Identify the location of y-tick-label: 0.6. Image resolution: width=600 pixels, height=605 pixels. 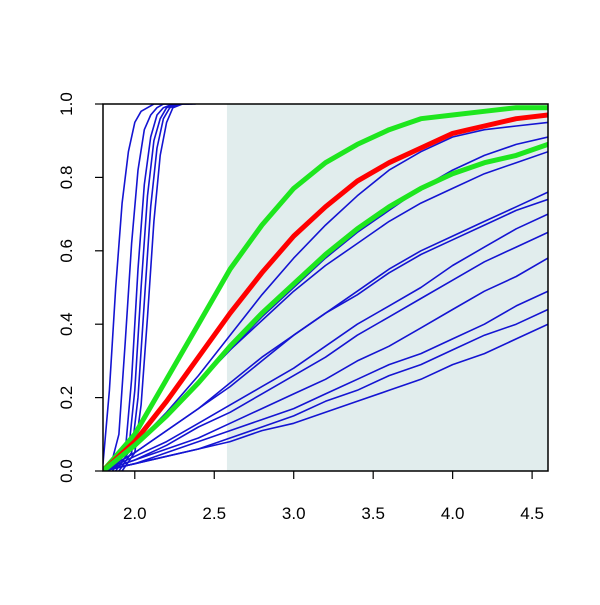
(66, 251).